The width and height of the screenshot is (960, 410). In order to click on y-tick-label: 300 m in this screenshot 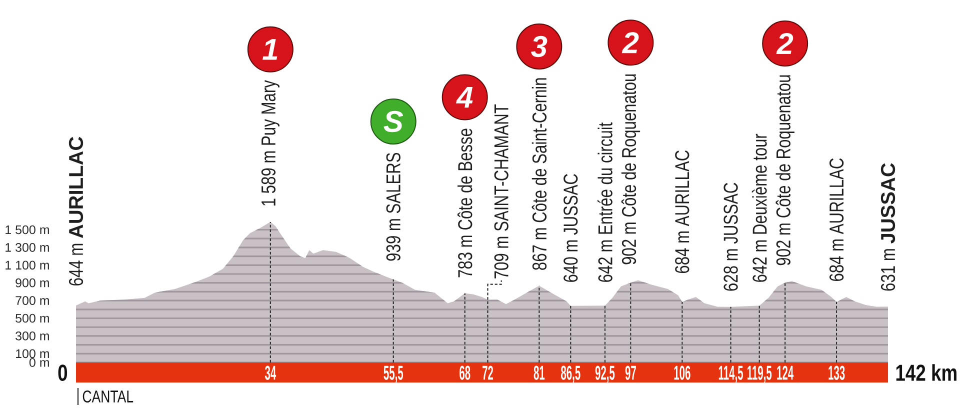, I will do `click(32, 336)`.